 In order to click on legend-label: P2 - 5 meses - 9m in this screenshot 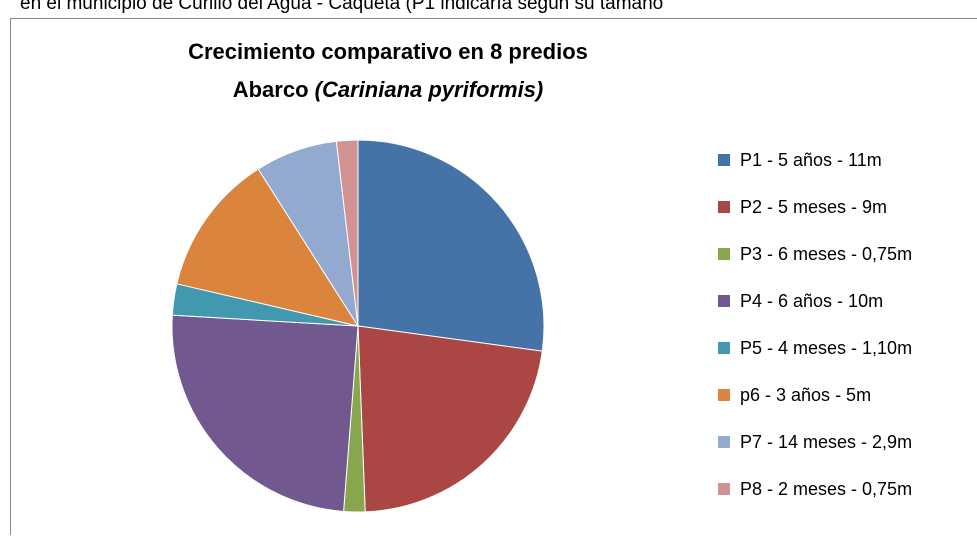, I will do `click(813, 207)`.